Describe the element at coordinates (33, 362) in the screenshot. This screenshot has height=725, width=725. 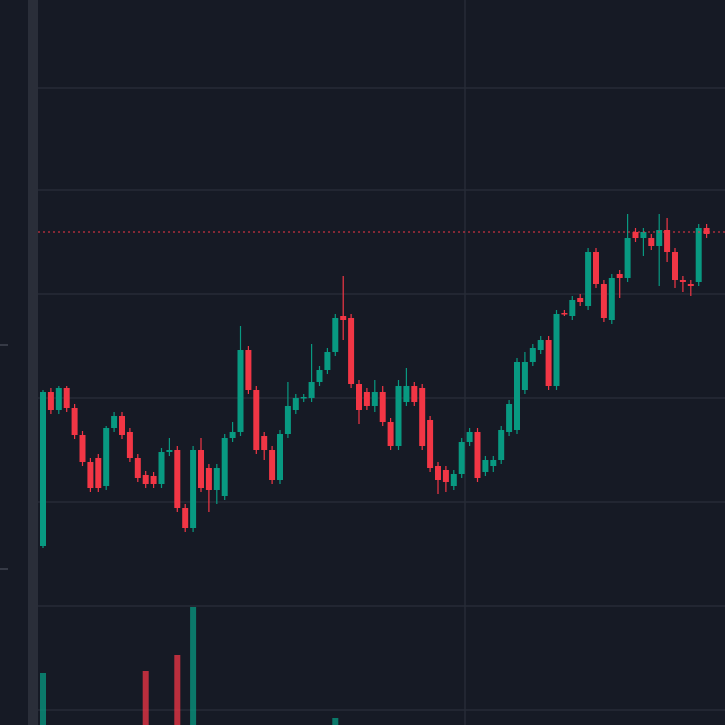
I see `side-strip` at that location.